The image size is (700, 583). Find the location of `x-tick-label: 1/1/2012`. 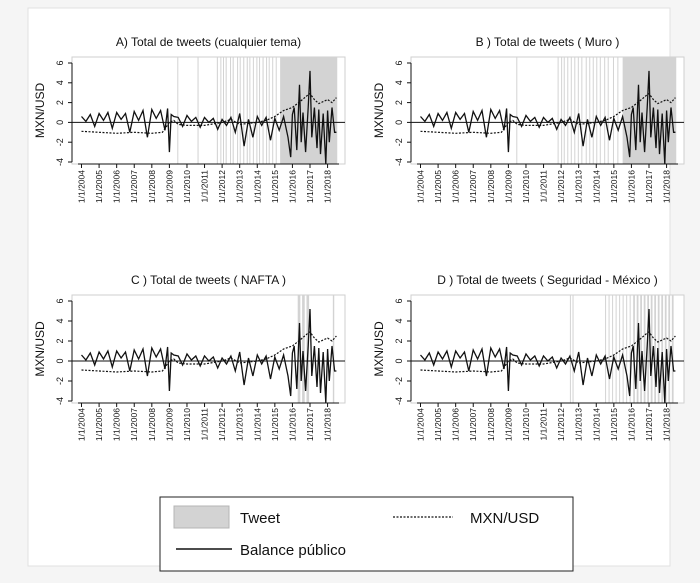

x-tick-label: 1/1/2012 is located at coordinates (222, 186).